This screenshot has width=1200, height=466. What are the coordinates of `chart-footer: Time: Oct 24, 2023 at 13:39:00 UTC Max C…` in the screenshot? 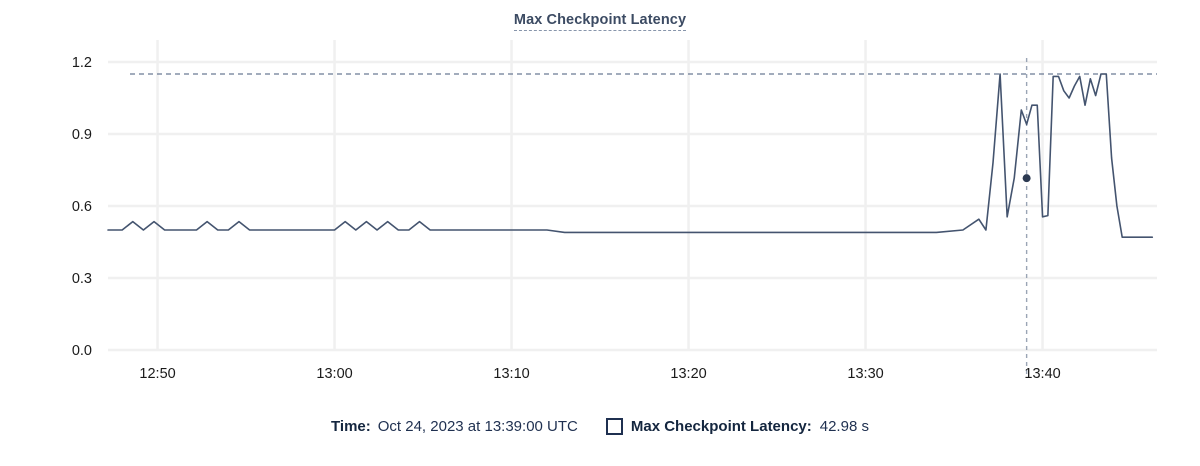 It's located at (600, 426).